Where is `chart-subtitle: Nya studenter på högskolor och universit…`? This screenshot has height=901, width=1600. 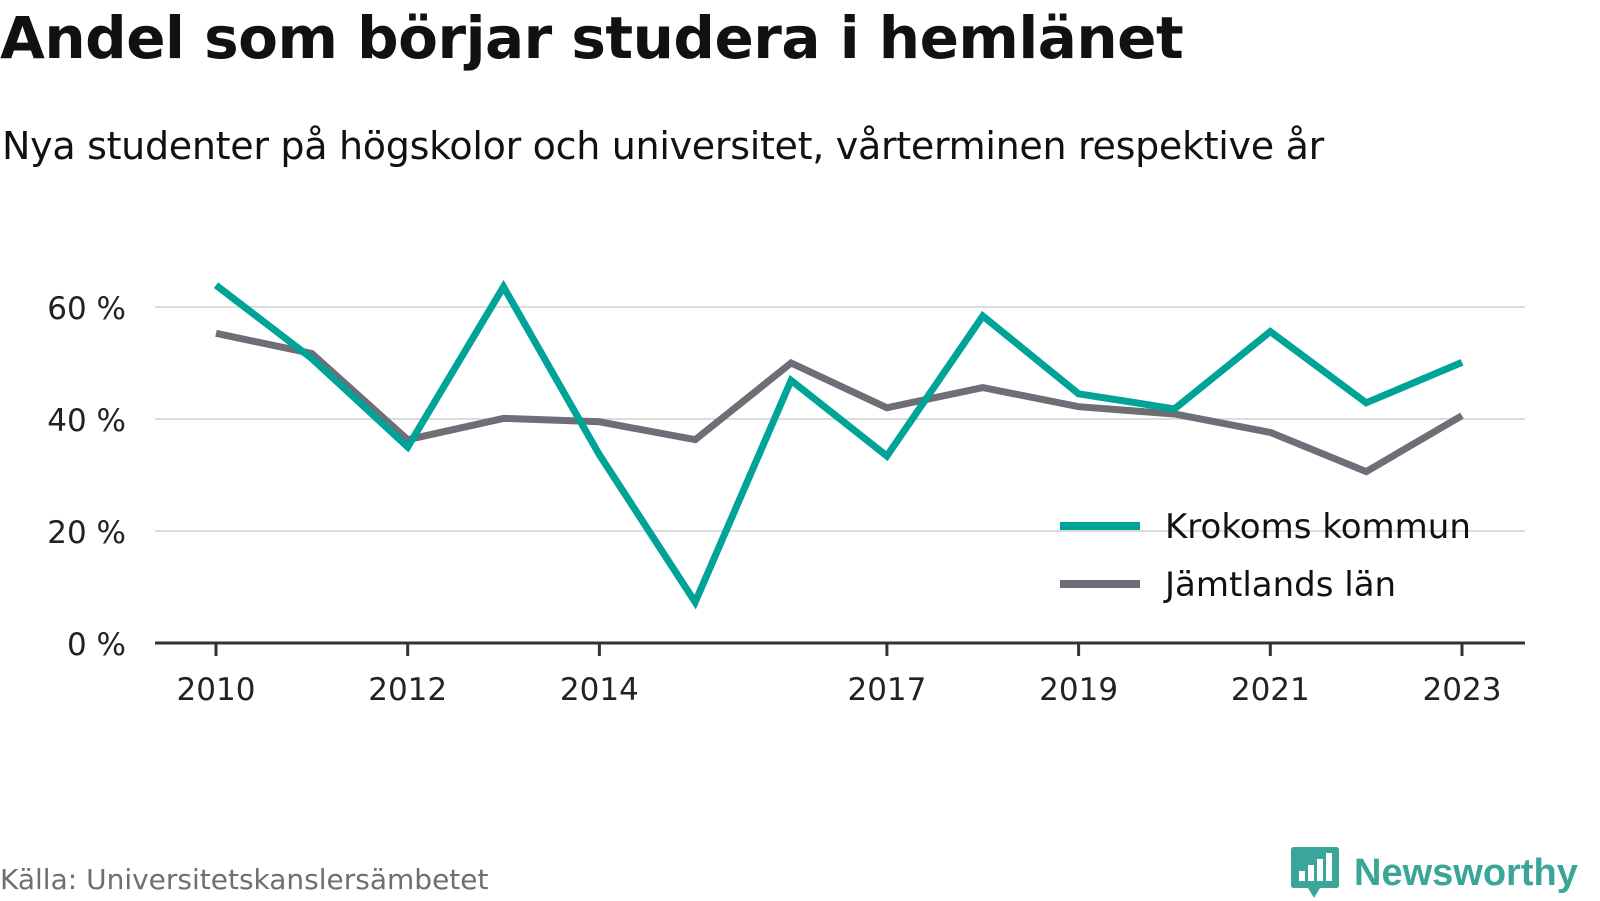
chart-subtitle: Nya studenter på högskolor och universit… is located at coordinates (663, 146).